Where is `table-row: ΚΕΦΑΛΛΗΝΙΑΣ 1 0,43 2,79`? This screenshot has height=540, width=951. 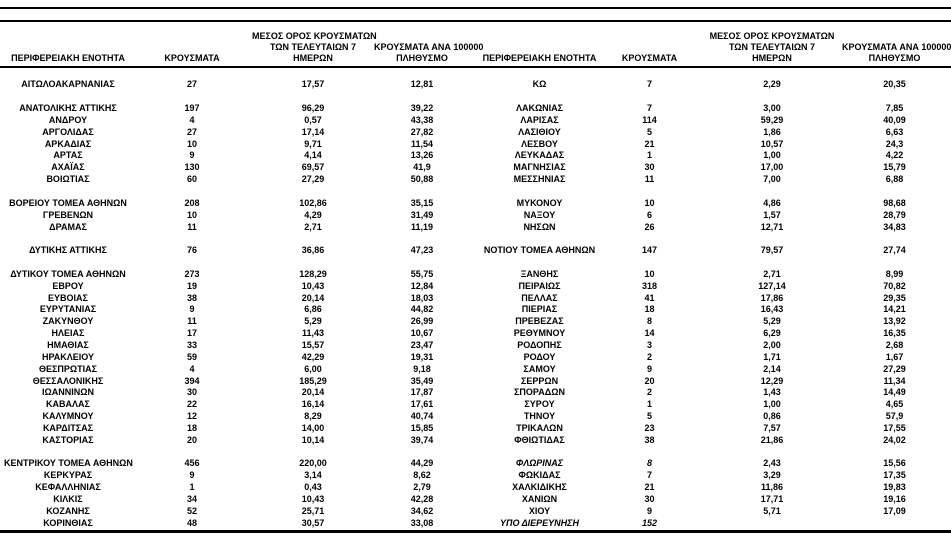
table-row: ΚΕΦΑΛΛΗΝΙΑΣ 1 0,43 2,79 is located at coordinates (237, 488).